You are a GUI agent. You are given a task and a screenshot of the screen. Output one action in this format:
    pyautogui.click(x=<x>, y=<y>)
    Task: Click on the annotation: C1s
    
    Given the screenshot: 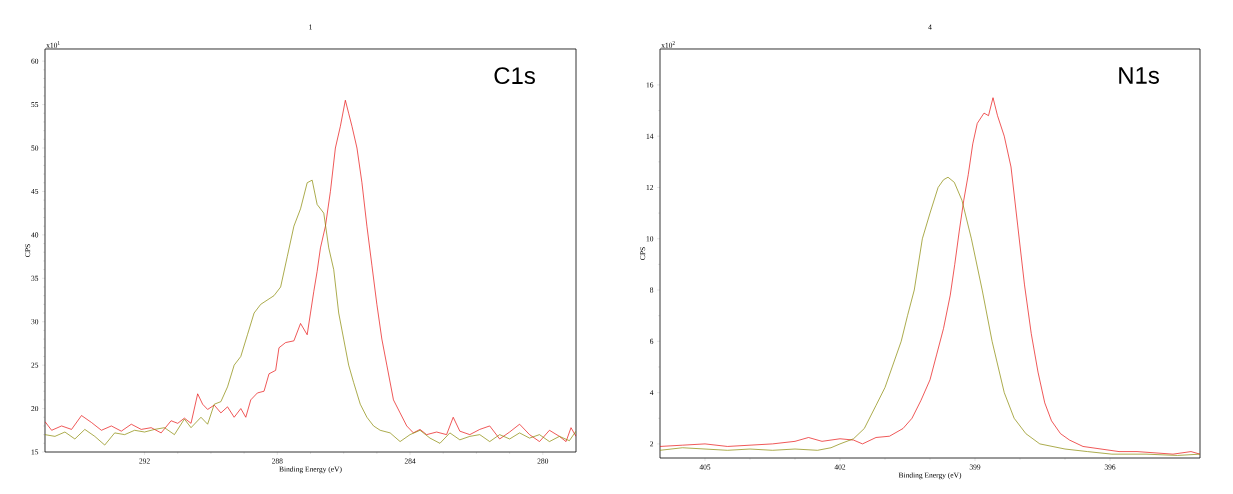 What is the action you would take?
    pyautogui.click(x=514, y=76)
    